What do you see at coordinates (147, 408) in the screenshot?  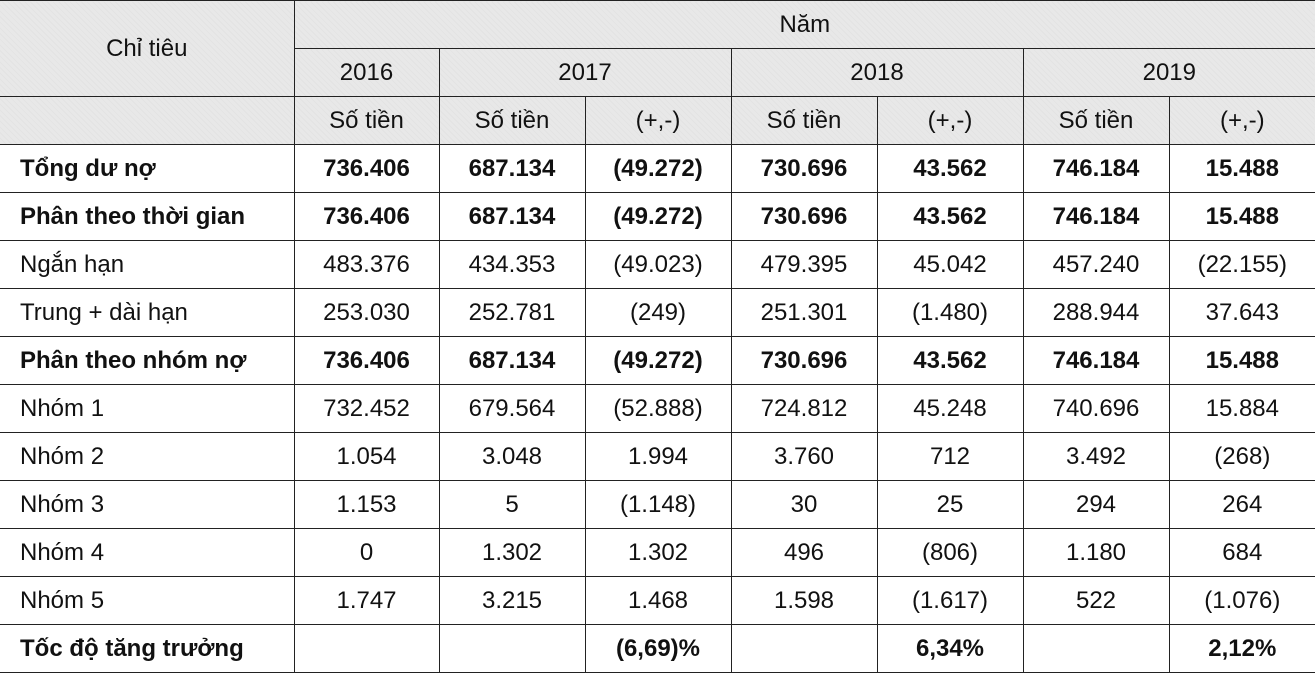 I see `row-label: Nhóm 1` at bounding box center [147, 408].